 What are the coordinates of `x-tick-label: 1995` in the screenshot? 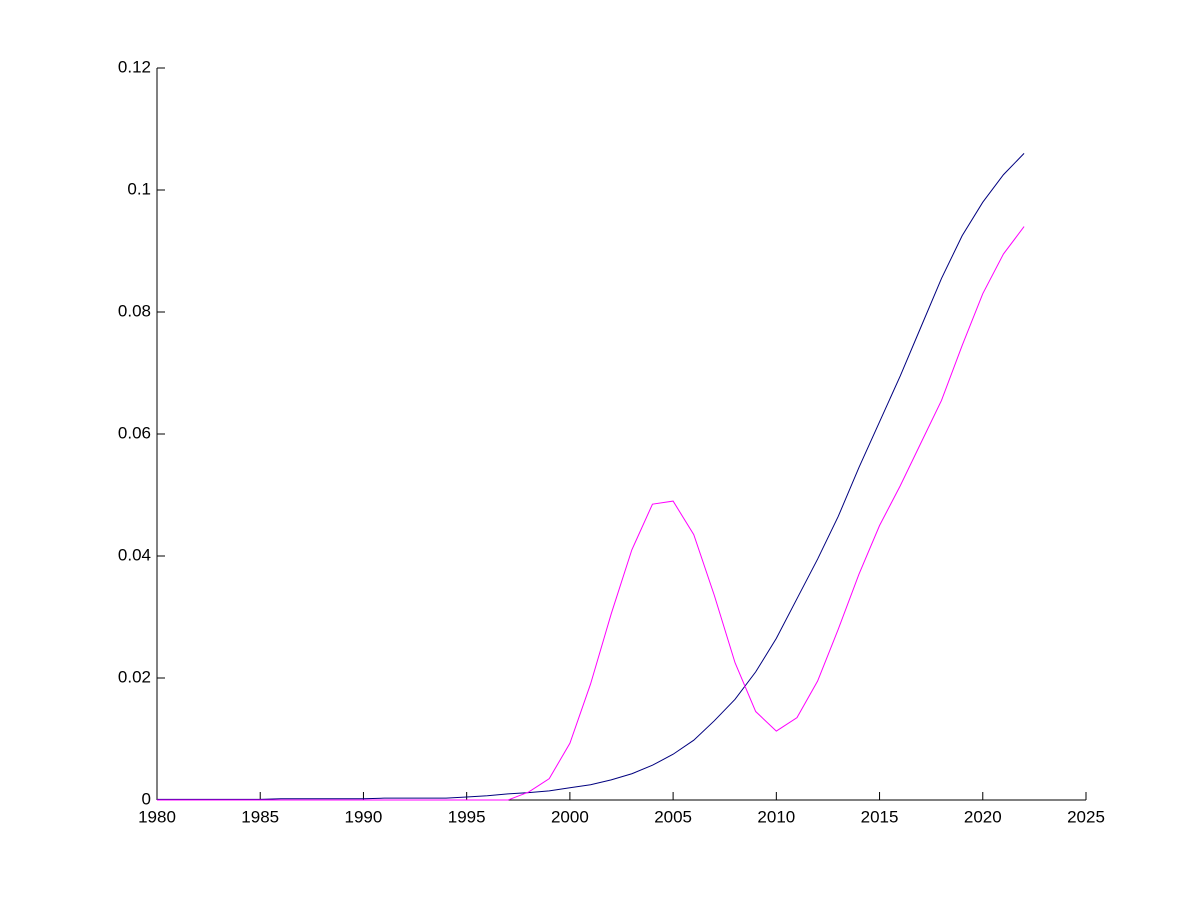 It's located at (467, 816).